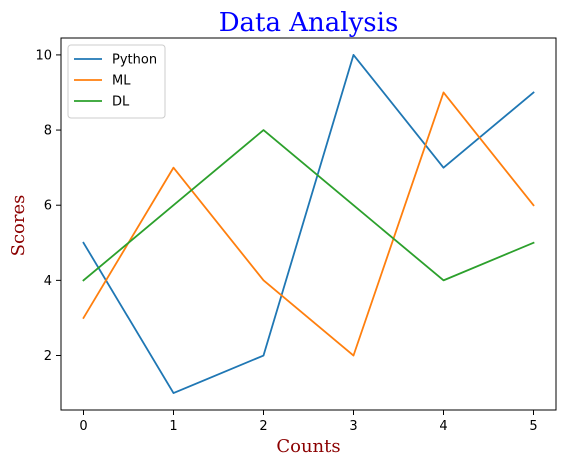 Image resolution: width=567 pixels, height=466 pixels. Describe the element at coordinates (353, 426) in the screenshot. I see `x-tick-label-3: 3` at that location.